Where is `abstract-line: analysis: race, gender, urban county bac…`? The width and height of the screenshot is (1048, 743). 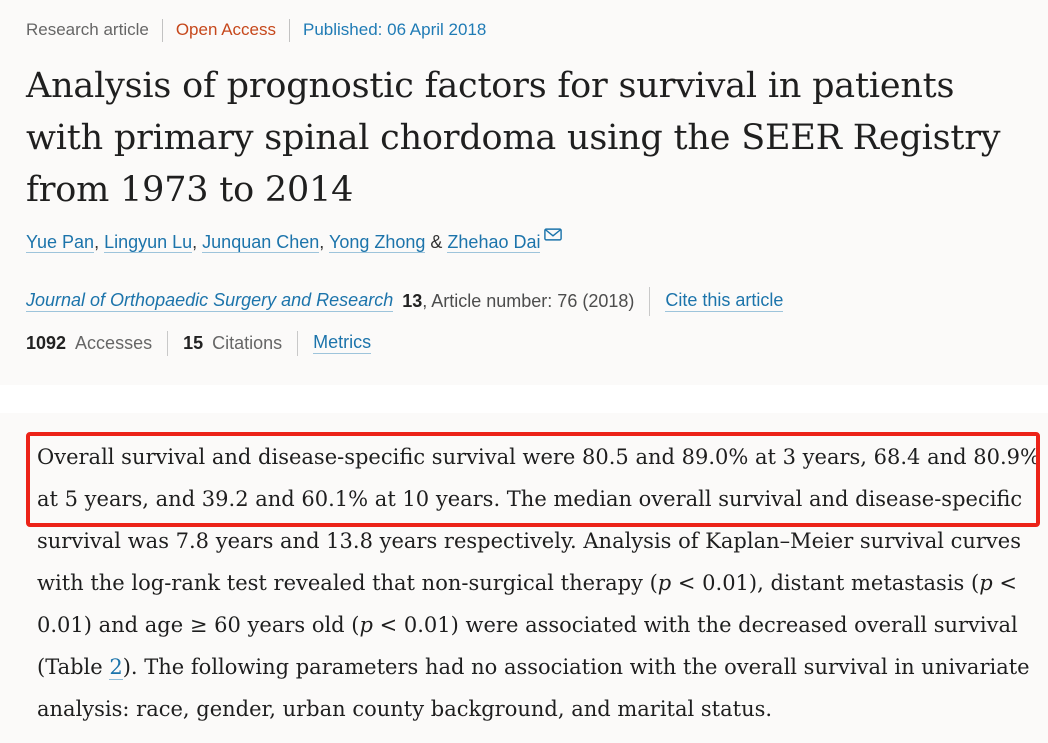
abstract-line: analysis: race, gender, urban county bac… is located at coordinates (538, 709).